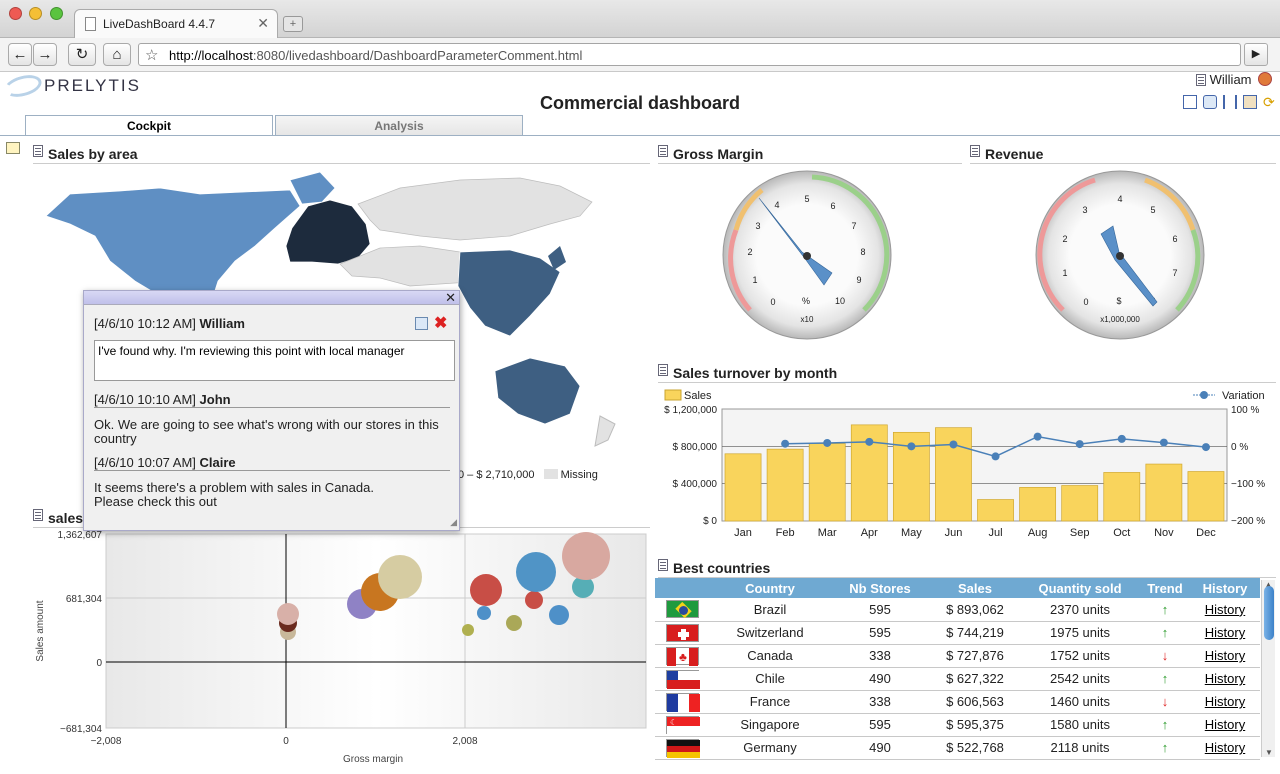 The height and width of the screenshot is (774, 1280). I want to click on table-row: ♣ Canada 338 $ 727,876 1752 units ↓ History, so click(957, 656).